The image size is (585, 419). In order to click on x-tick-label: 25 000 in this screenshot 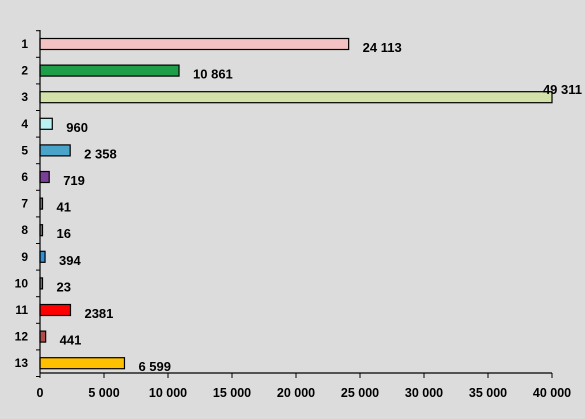, I will do `click(360, 393)`.